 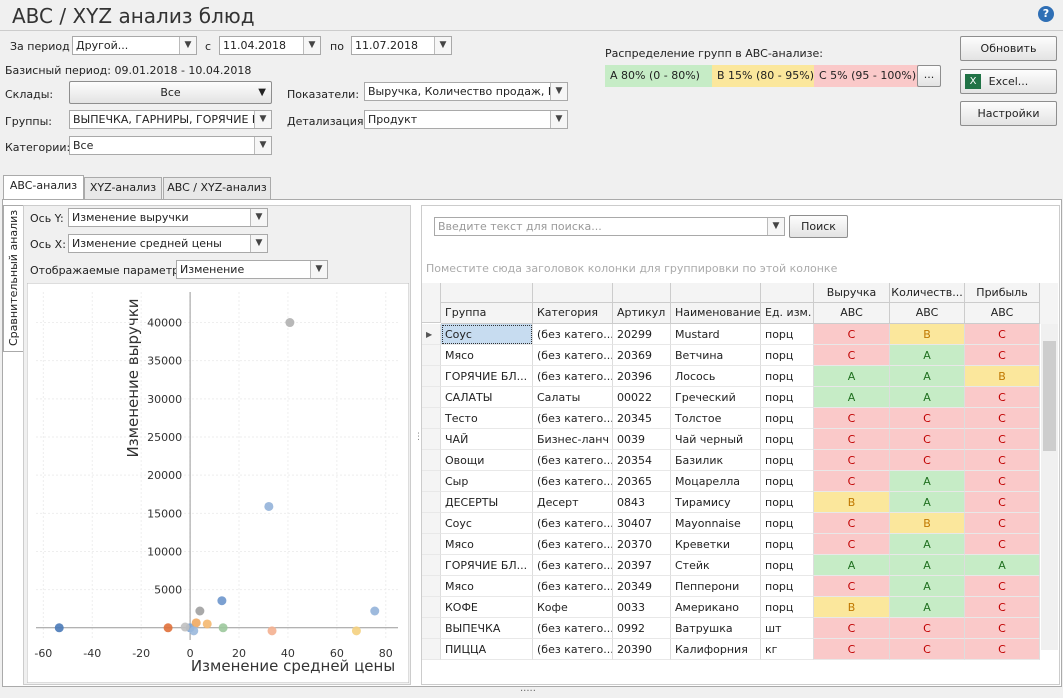 What do you see at coordinates (573, 607) in the screenshot?
I see `cell: Кофе` at bounding box center [573, 607].